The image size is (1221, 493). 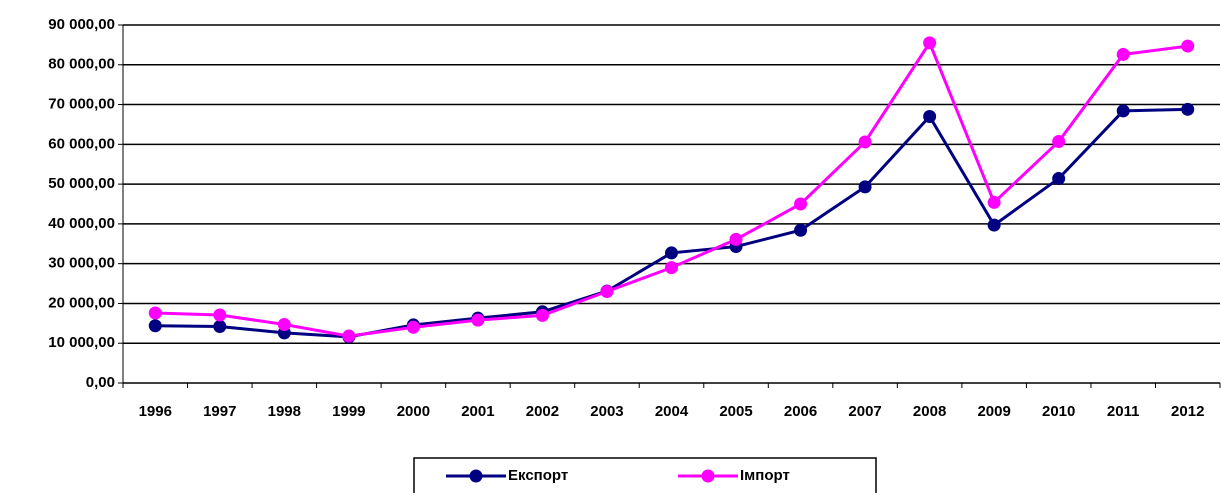 What do you see at coordinates (219, 411) in the screenshot?
I see `x-tick-label: 1997` at bounding box center [219, 411].